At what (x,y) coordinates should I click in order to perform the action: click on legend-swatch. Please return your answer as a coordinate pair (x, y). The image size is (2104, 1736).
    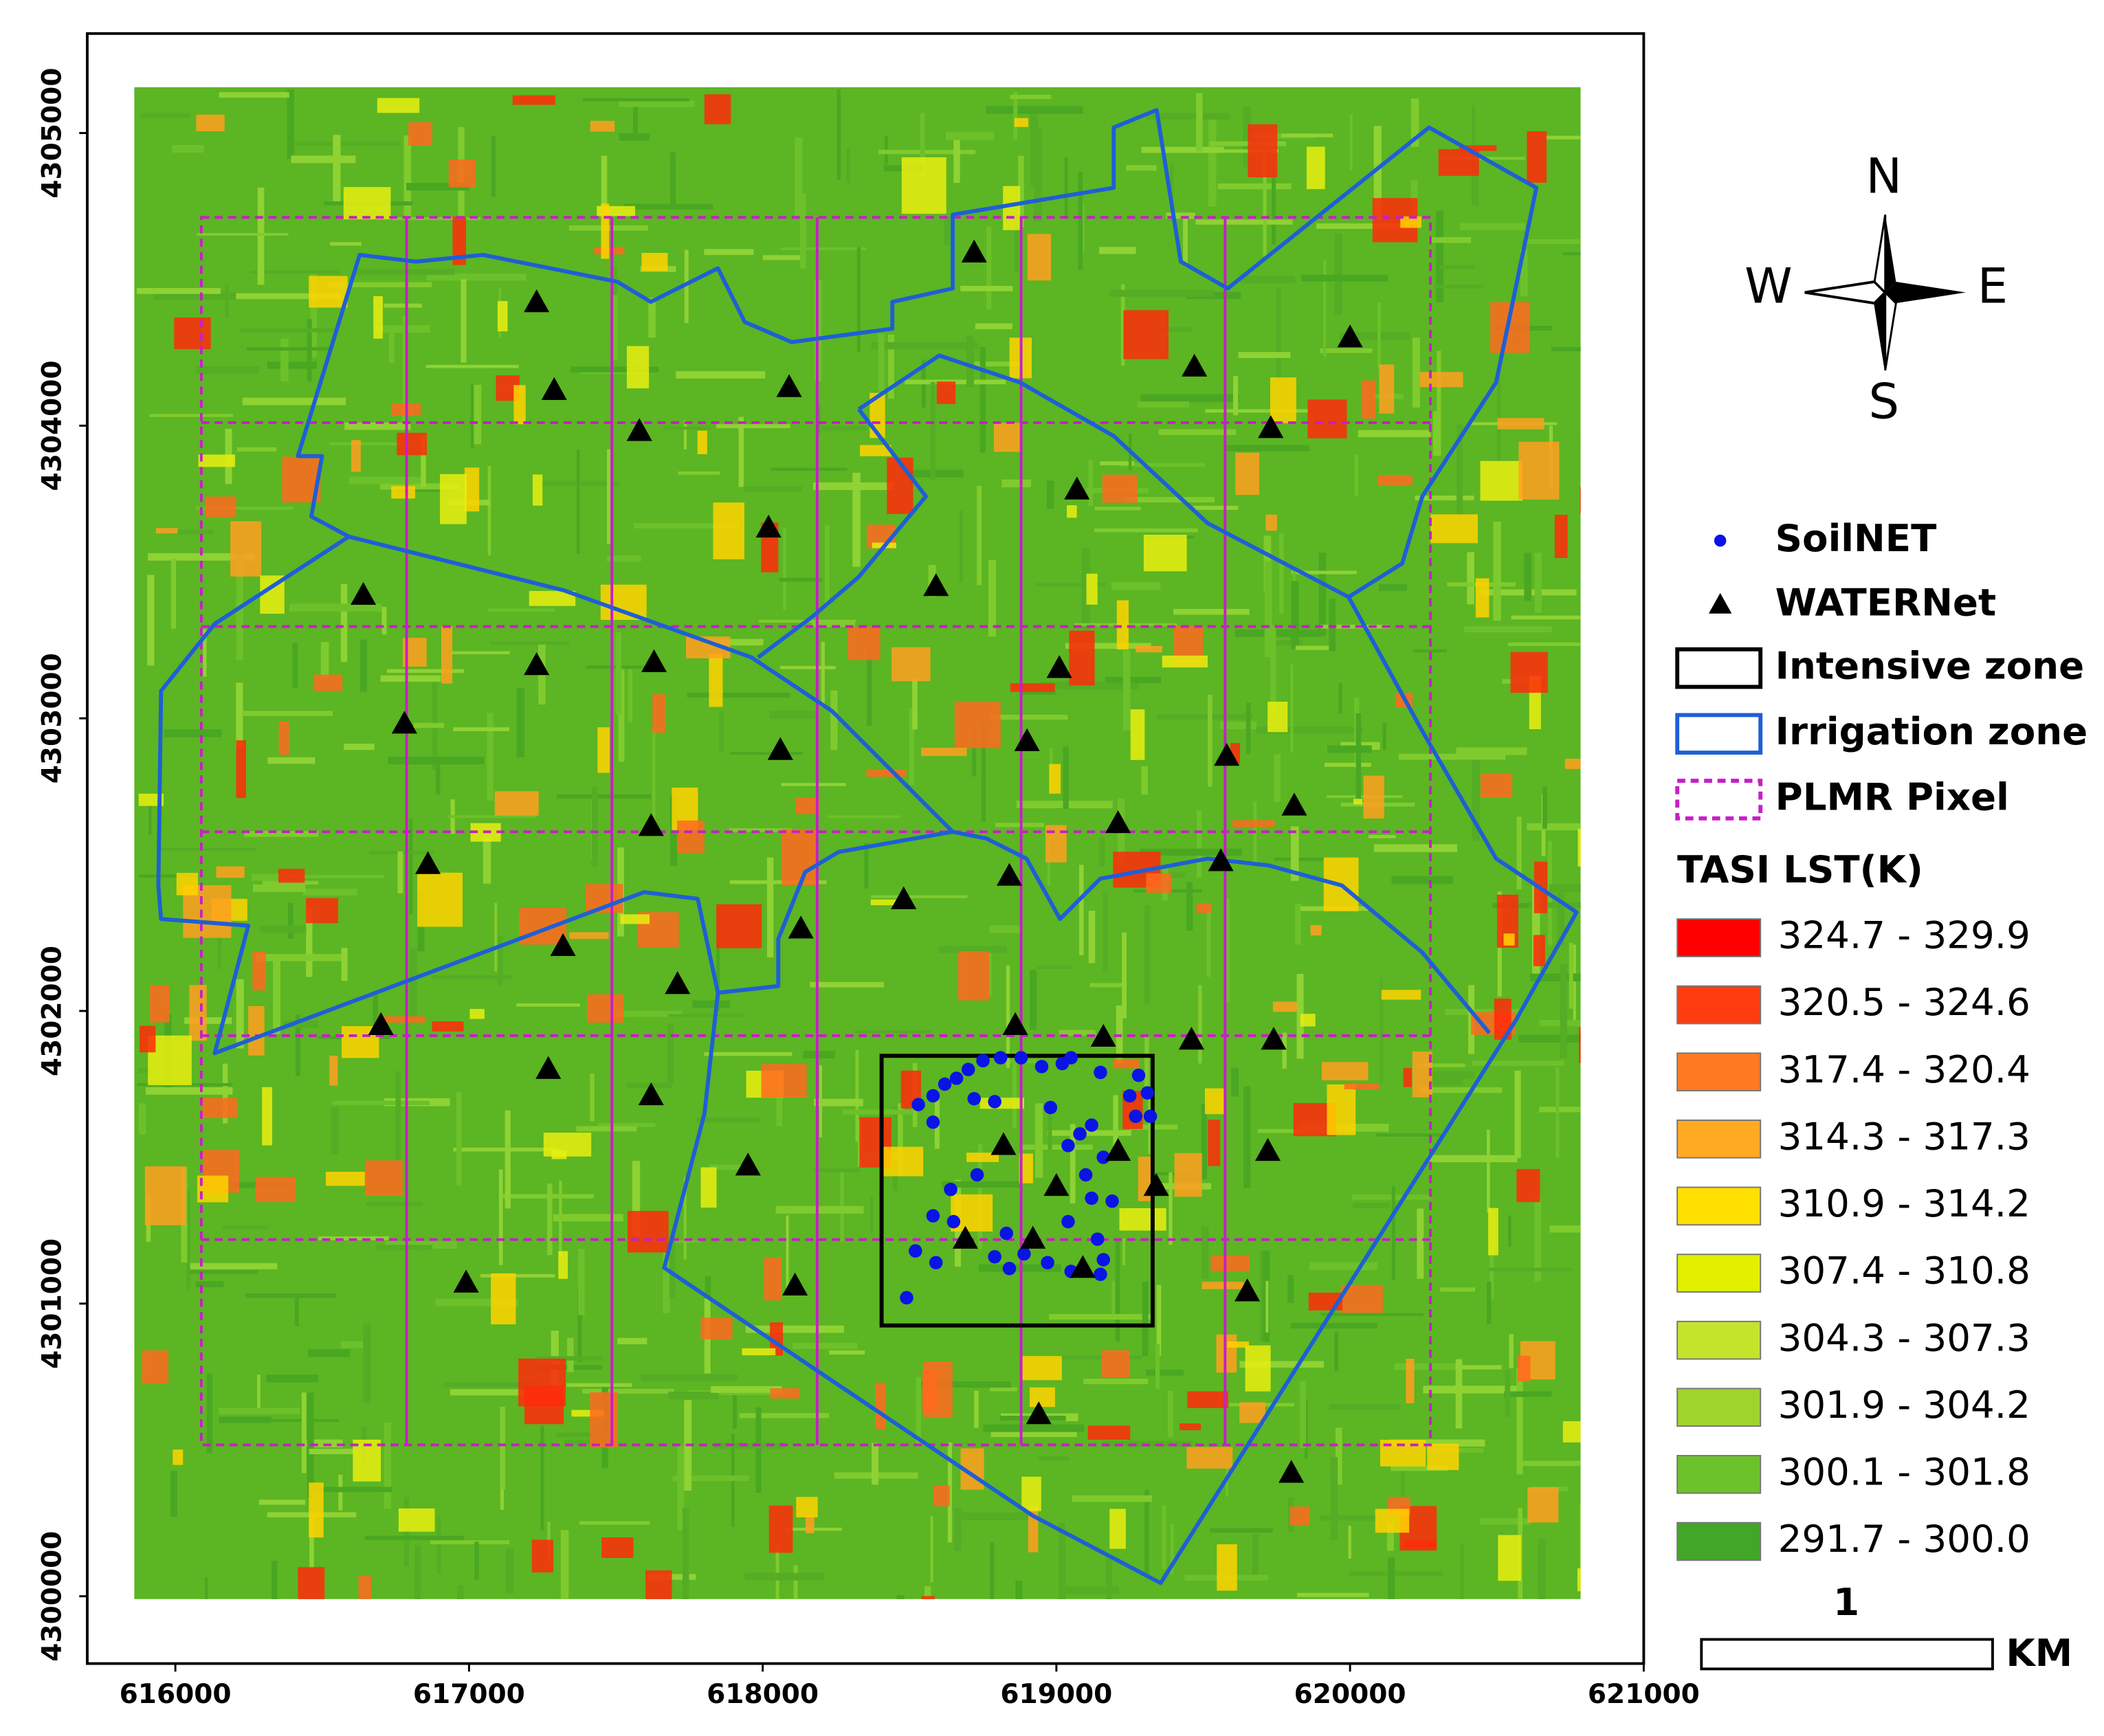
    Looking at the image, I should click on (1719, 800).